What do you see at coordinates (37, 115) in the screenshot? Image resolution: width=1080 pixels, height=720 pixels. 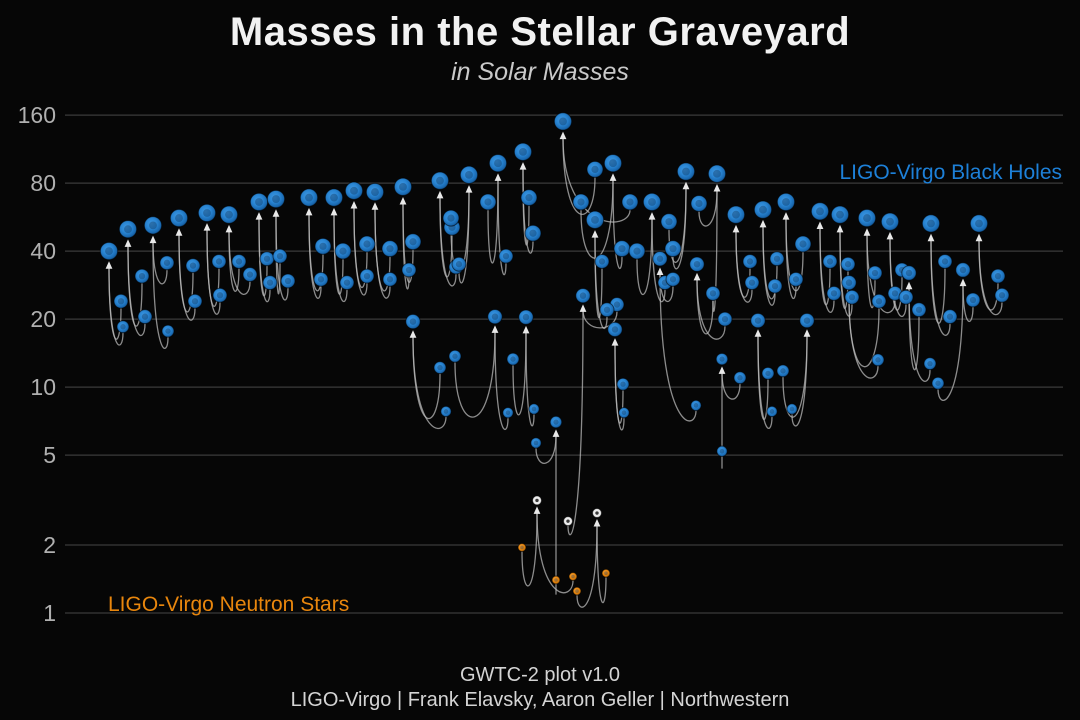 I see `y-axis-tick-label: 160` at bounding box center [37, 115].